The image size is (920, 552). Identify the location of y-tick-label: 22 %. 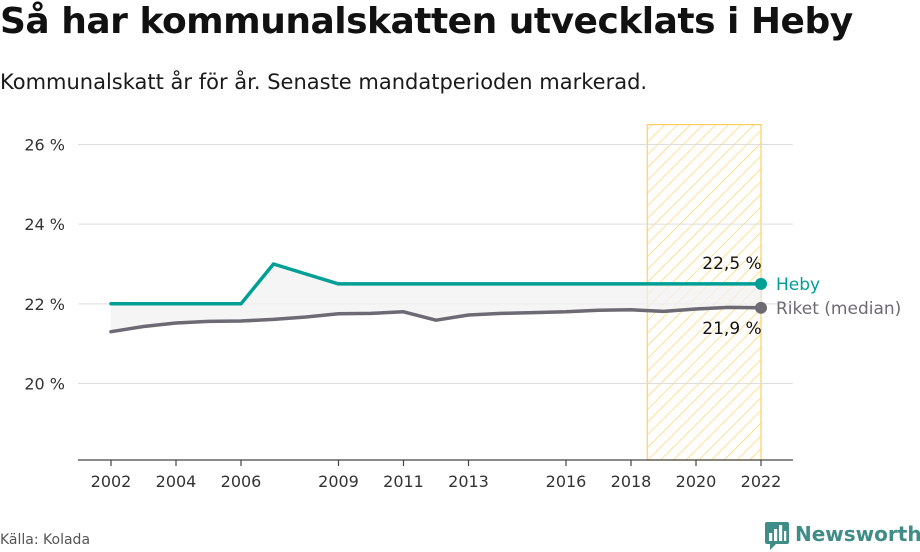
(44, 304).